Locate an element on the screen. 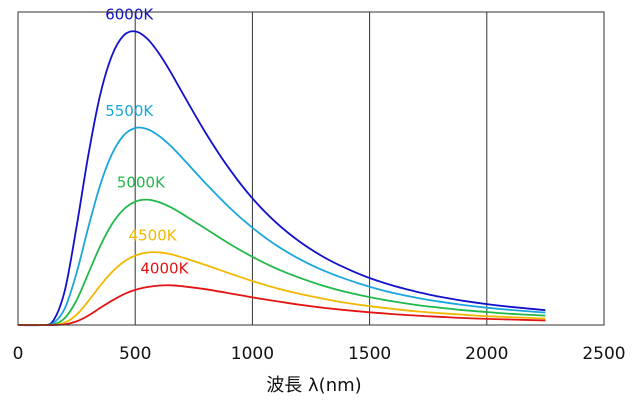 Image resolution: width=640 pixels, height=410 pixels. series-labels: 6000K 5500K 5000K 4500K 4000K is located at coordinates (147, 141).